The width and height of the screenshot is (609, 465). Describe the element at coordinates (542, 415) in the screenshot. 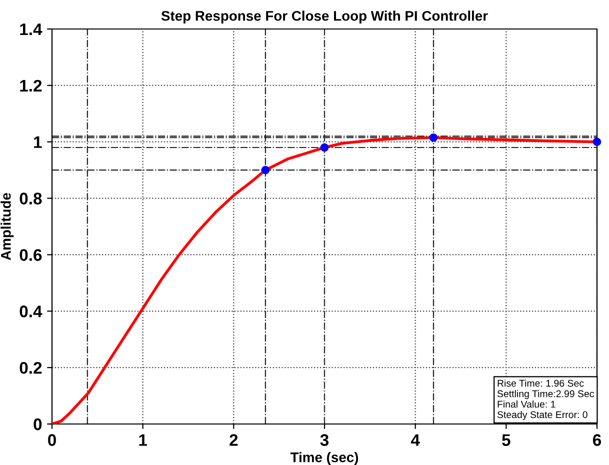

I see `annotation: Steady State Error: 0` at that location.